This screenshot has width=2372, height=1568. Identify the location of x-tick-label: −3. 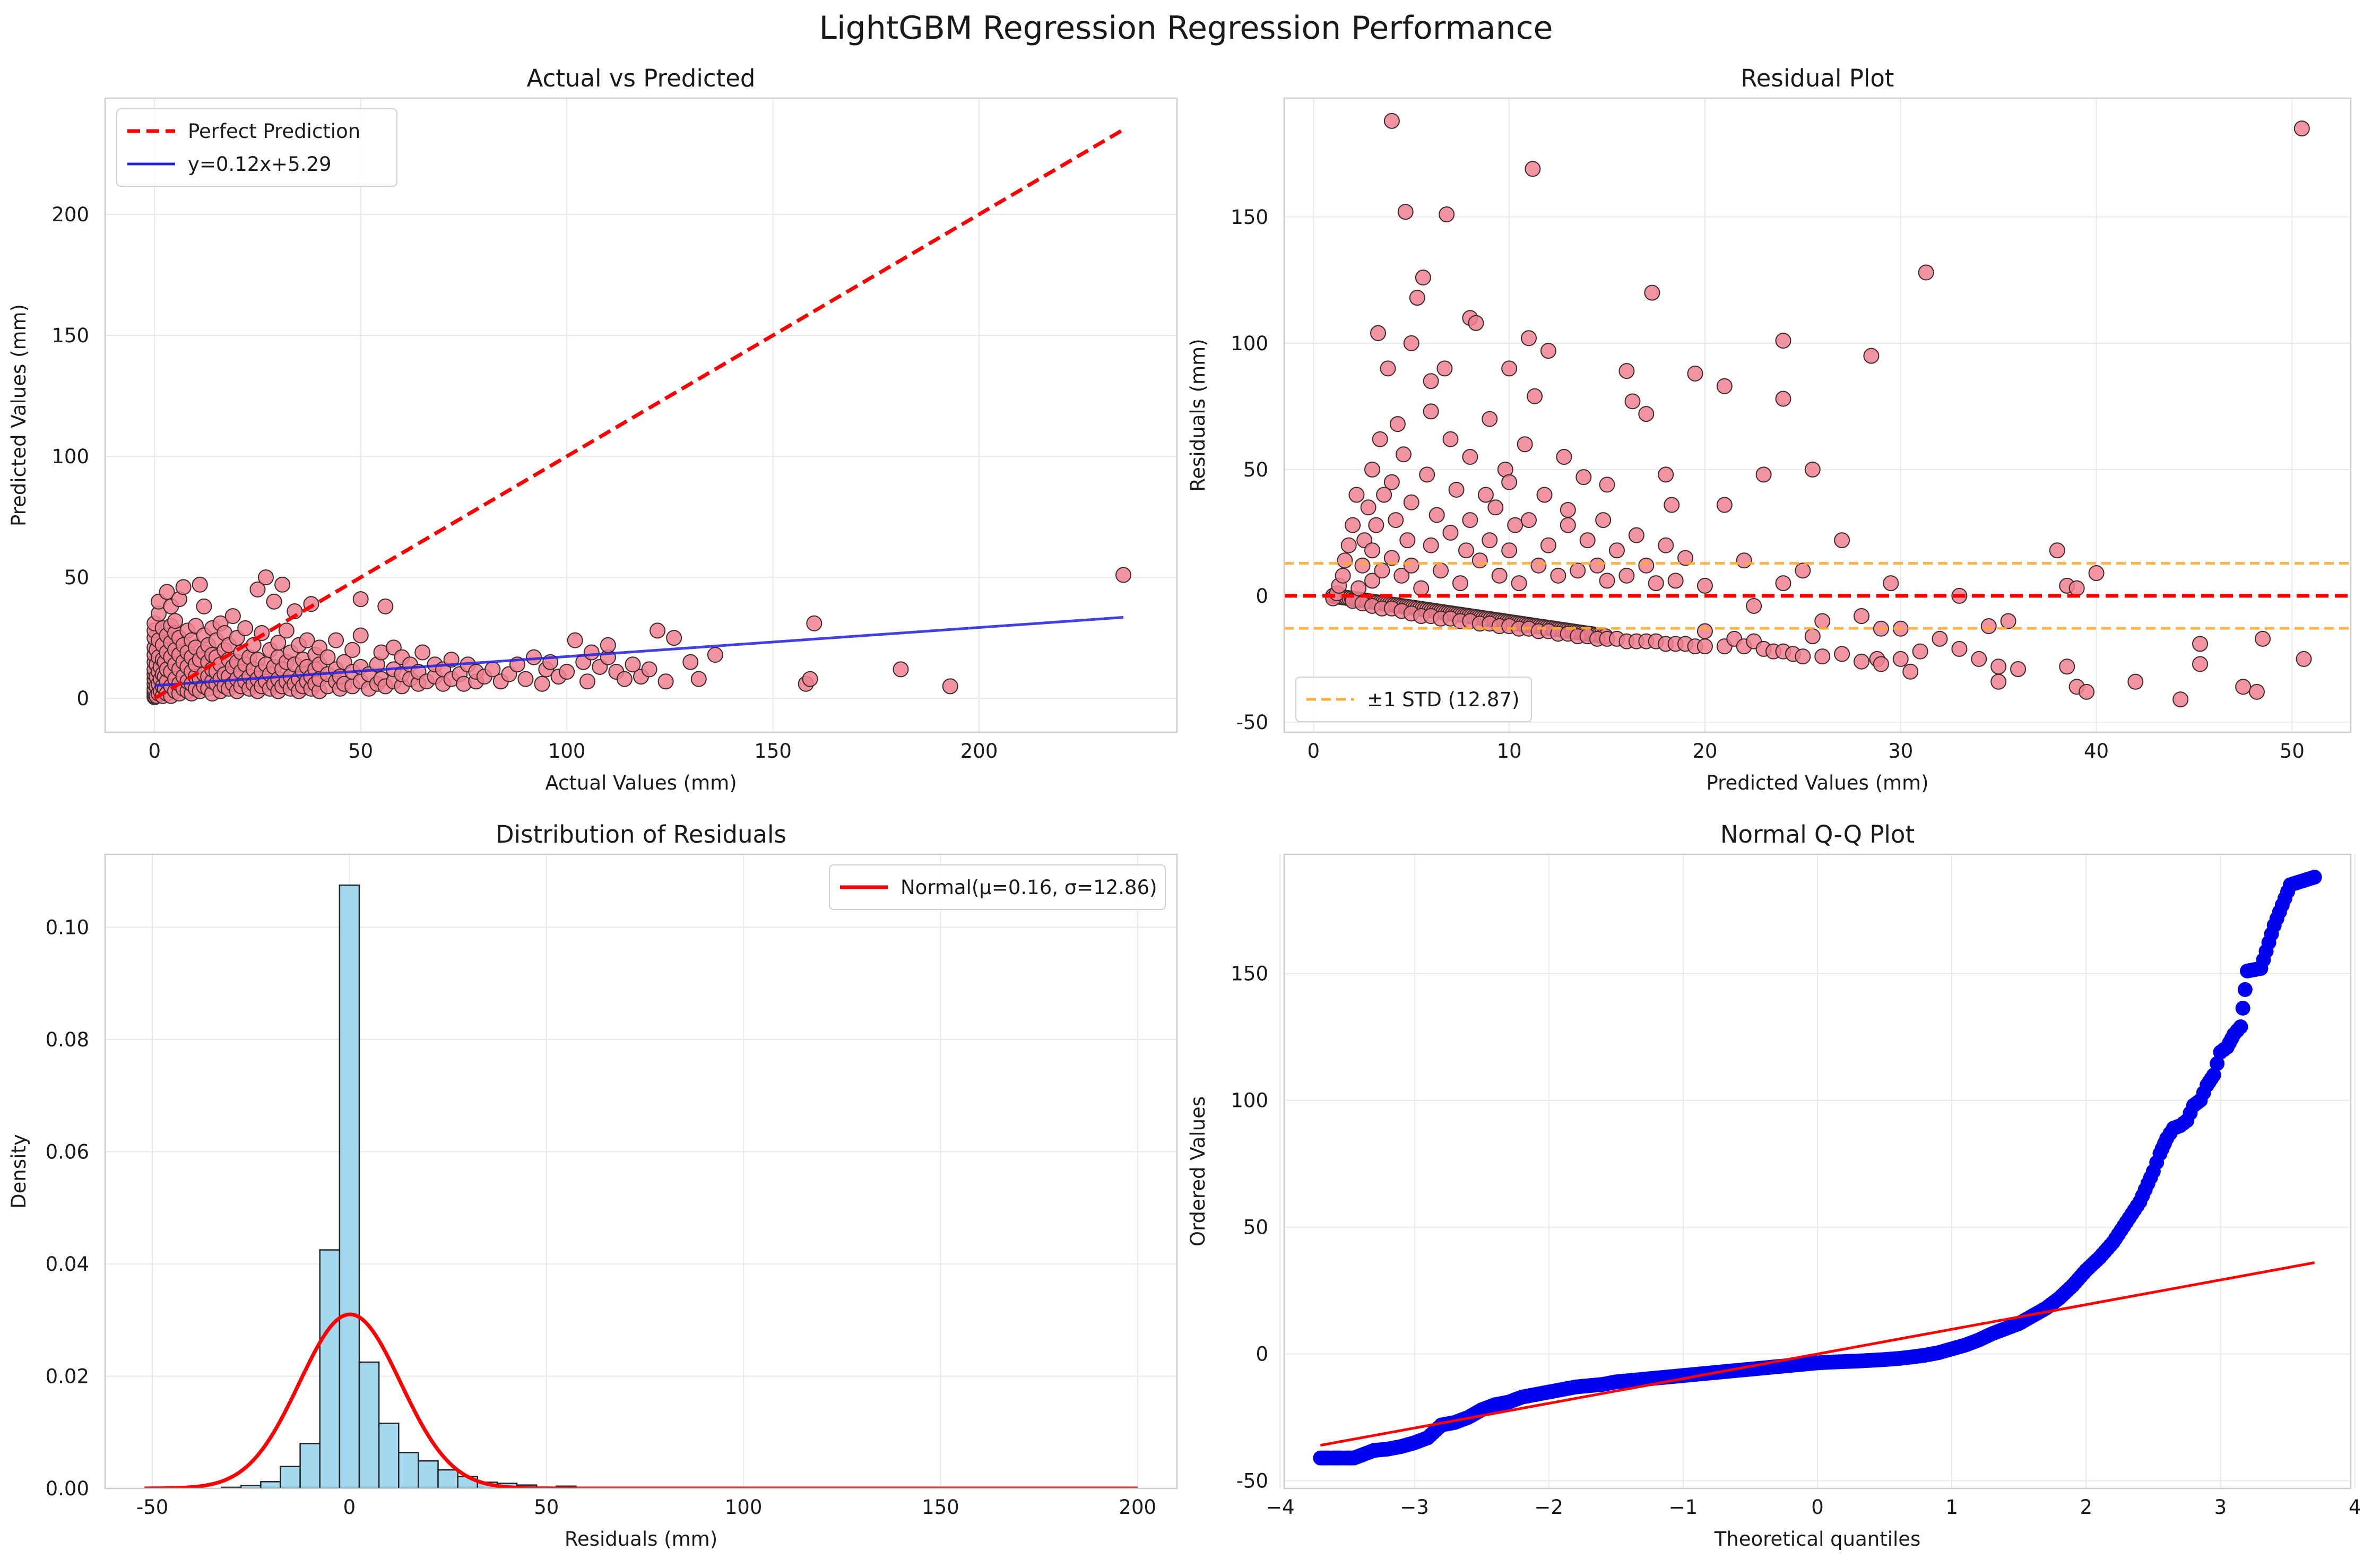
(1414, 1507).